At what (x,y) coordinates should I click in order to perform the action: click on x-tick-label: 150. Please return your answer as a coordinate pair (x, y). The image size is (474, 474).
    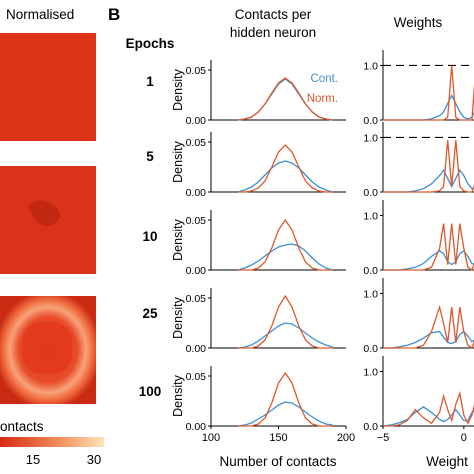
    Looking at the image, I should click on (278, 438).